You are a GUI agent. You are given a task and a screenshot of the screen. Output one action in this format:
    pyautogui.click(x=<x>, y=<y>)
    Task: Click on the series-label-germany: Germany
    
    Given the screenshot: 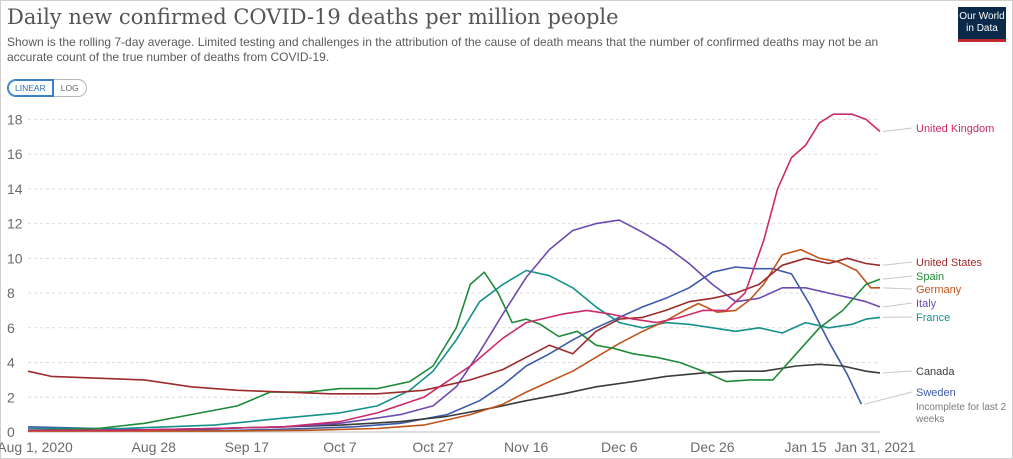 What is the action you would take?
    pyautogui.click(x=939, y=290)
    